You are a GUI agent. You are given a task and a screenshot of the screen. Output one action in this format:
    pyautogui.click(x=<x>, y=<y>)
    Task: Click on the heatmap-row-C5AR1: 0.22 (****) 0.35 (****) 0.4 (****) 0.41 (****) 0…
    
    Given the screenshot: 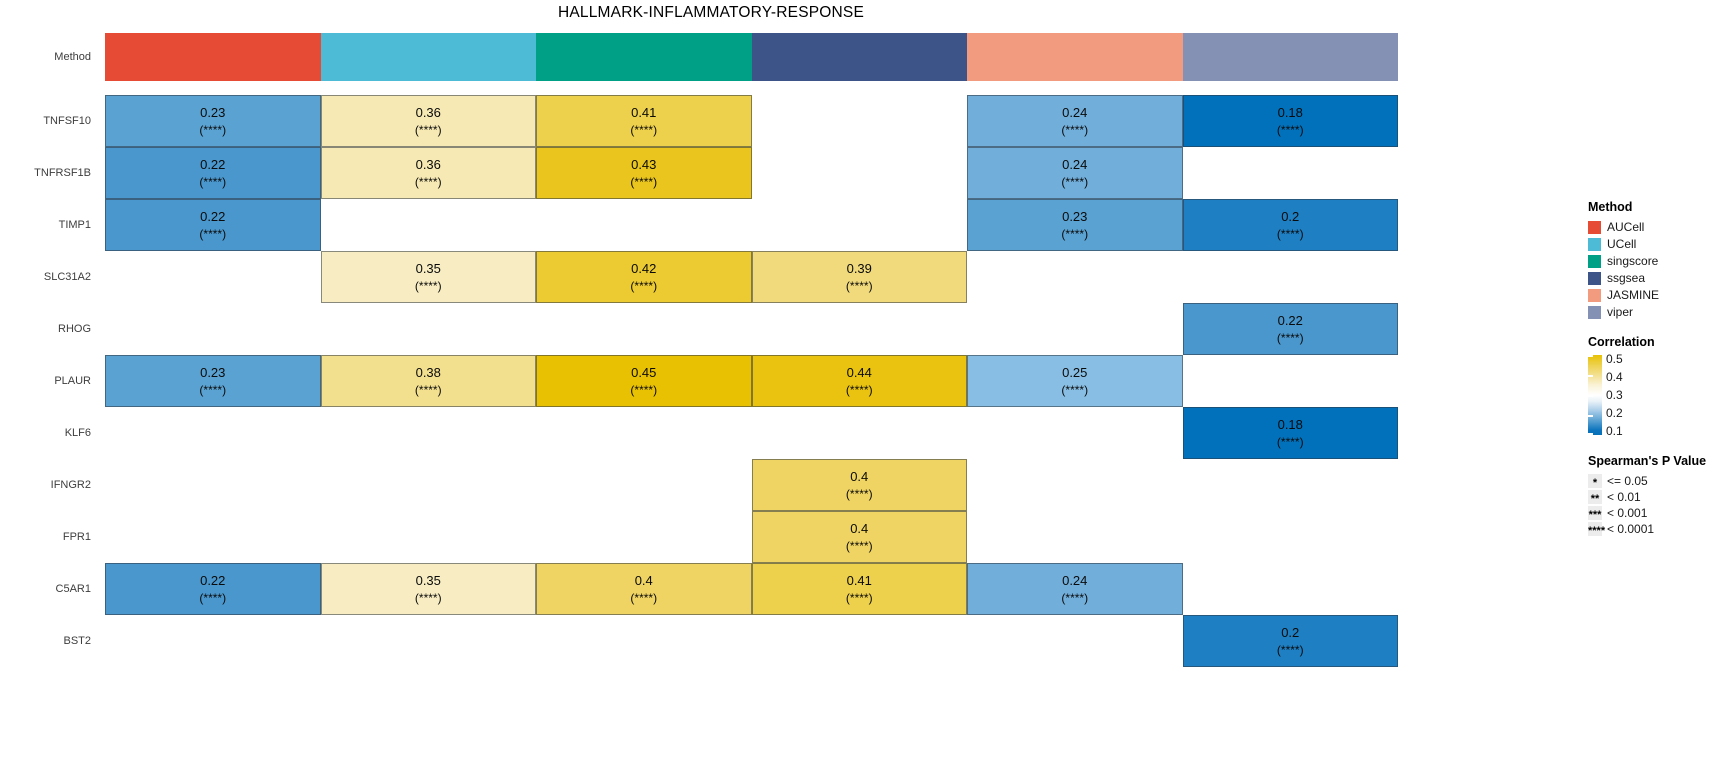 What is the action you would take?
    pyautogui.click(x=751, y=589)
    